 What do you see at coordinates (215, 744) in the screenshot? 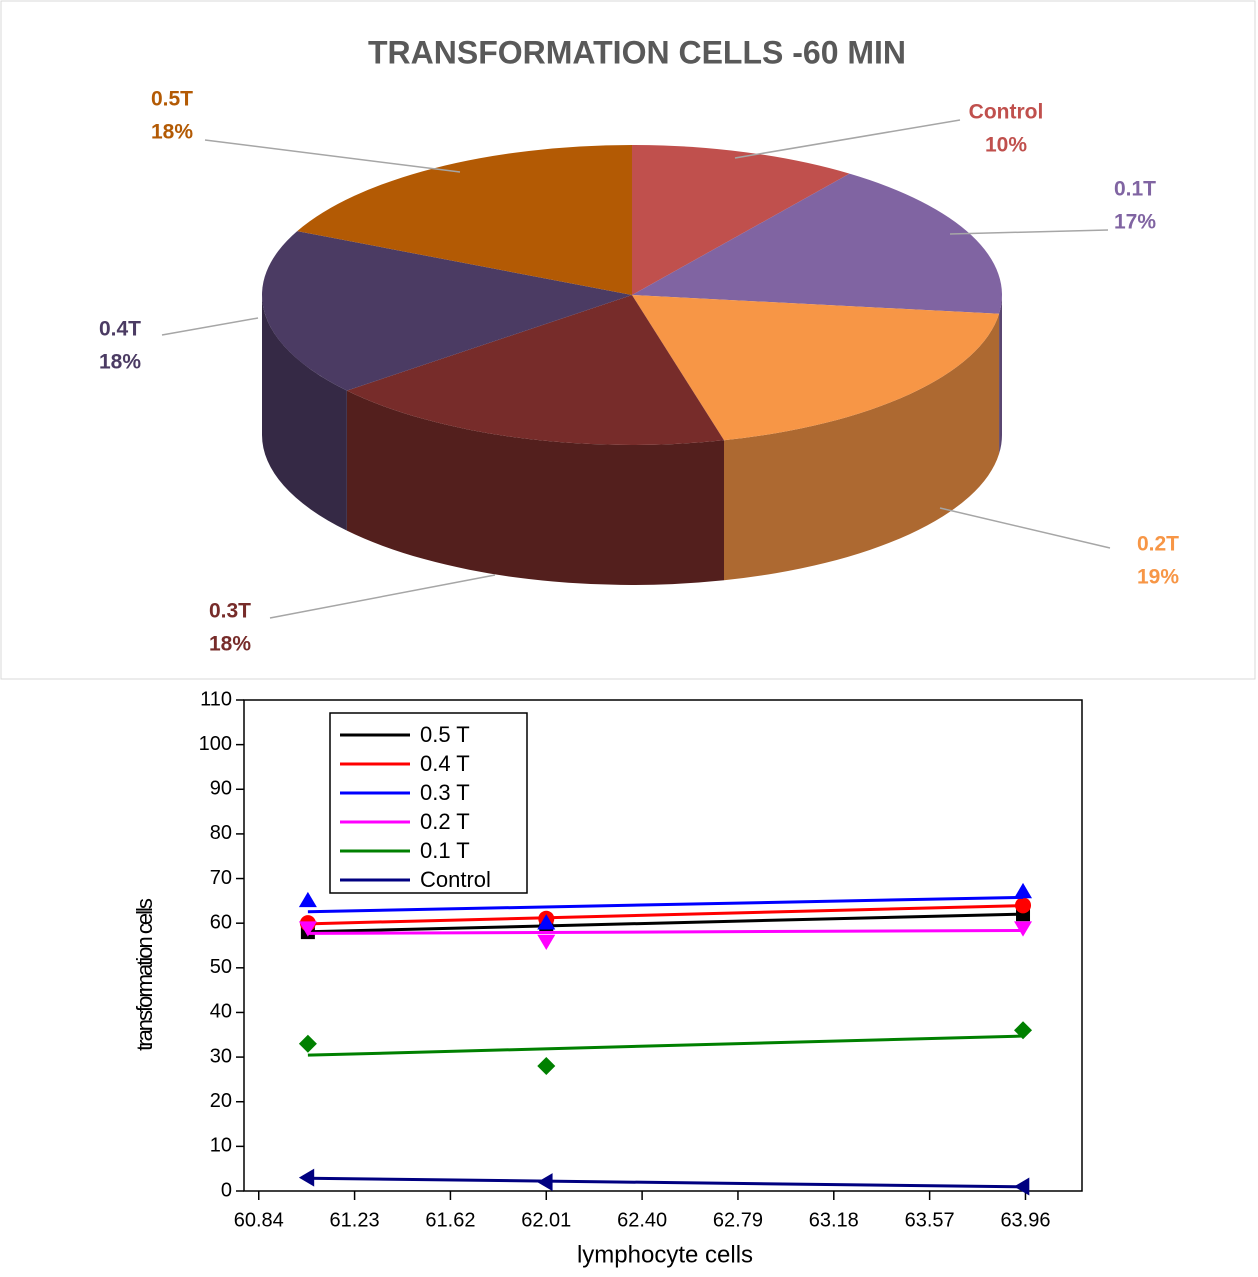
I see `y-tick-label: 100` at bounding box center [215, 744].